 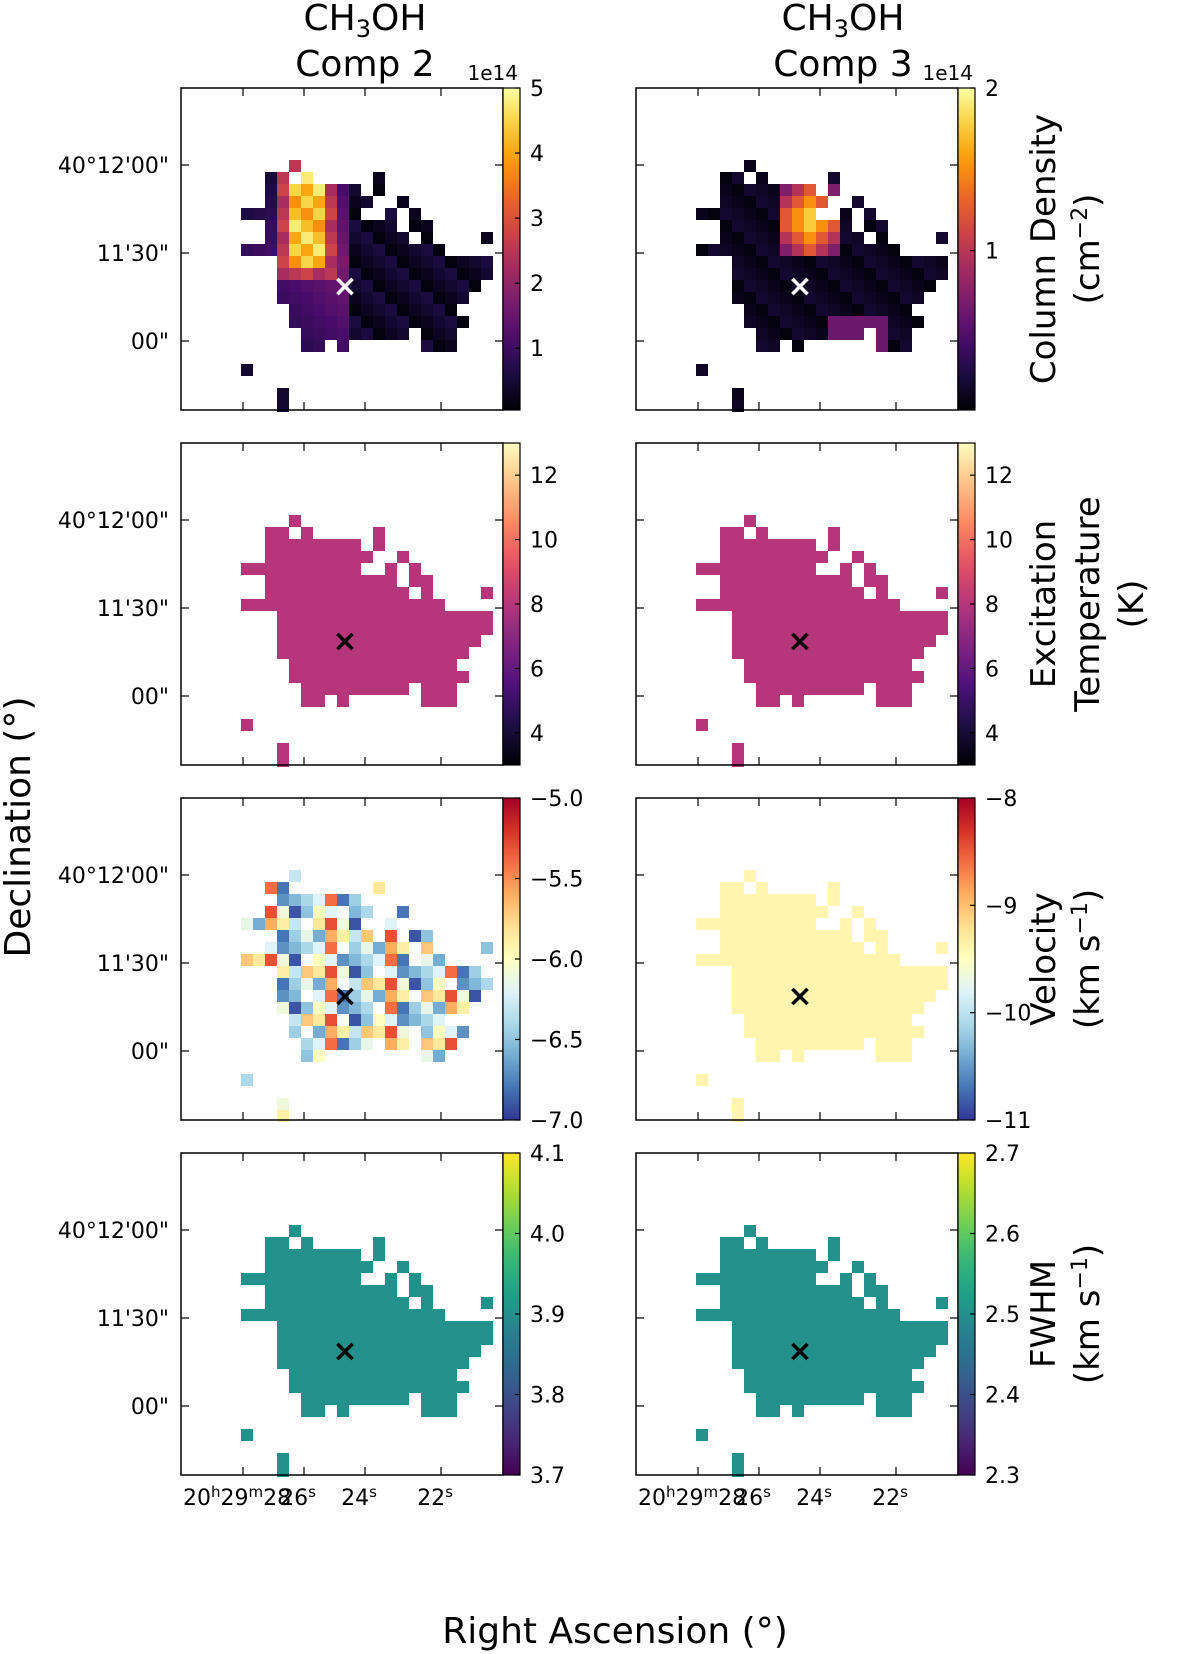 What do you see at coordinates (799, 286) in the screenshot?
I see `source-marker: ×` at bounding box center [799, 286].